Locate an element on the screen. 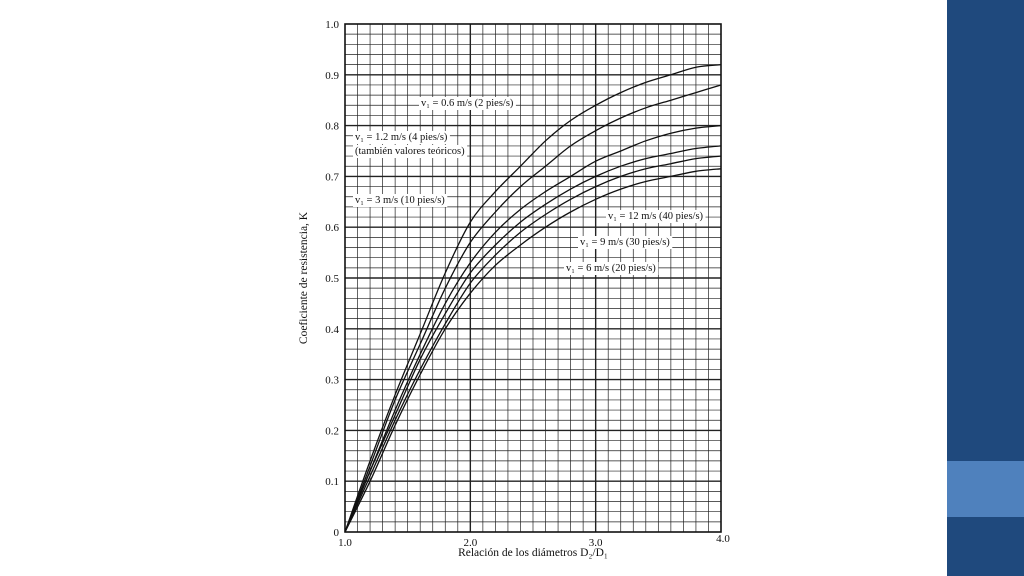 This screenshot has width=1024, height=576. y-axis-label: Coeficiente de resistencia, K is located at coordinates (304, 277).